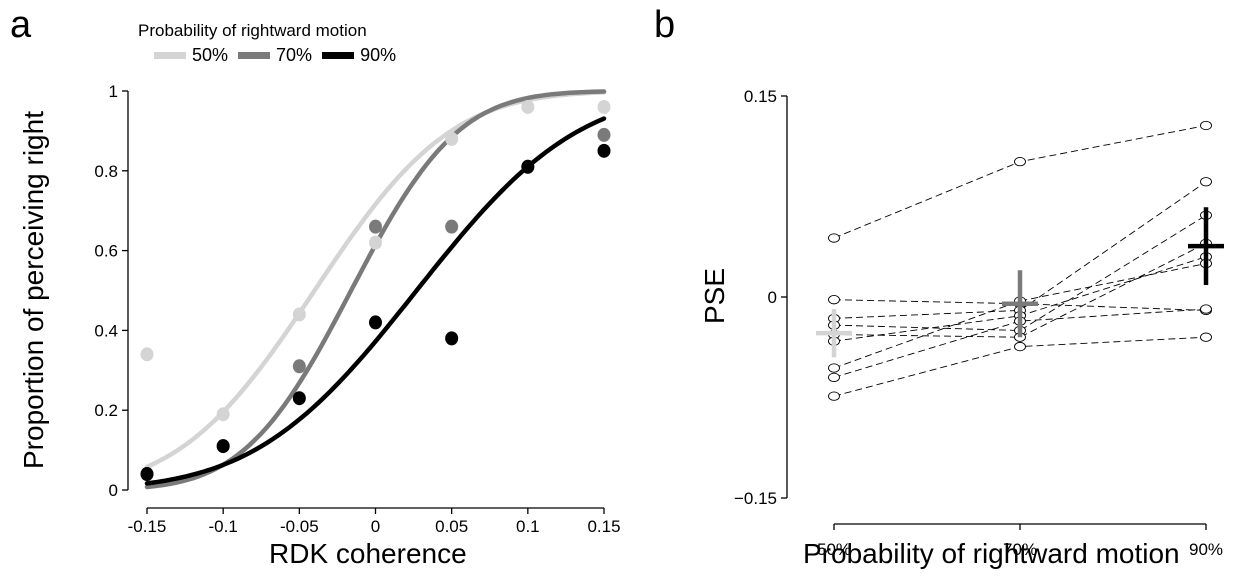 Image resolution: width=1239 pixels, height=576 pixels. What do you see at coordinates (834, 549) in the screenshot?
I see `x-tick-label-b: 50%` at bounding box center [834, 549].